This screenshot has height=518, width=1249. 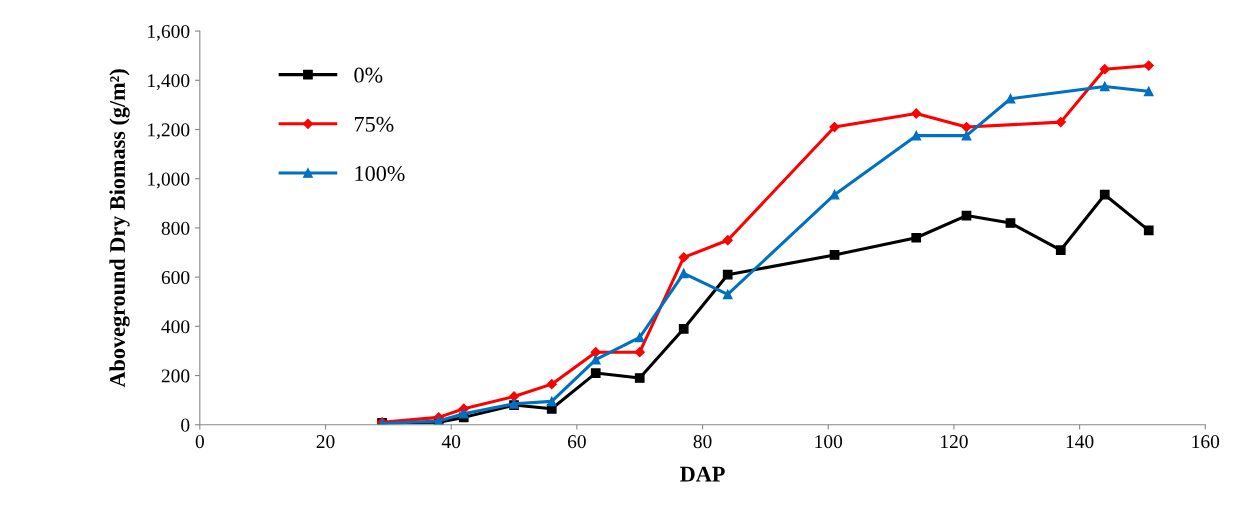 I want to click on x-tick-label: 100, so click(x=829, y=442).